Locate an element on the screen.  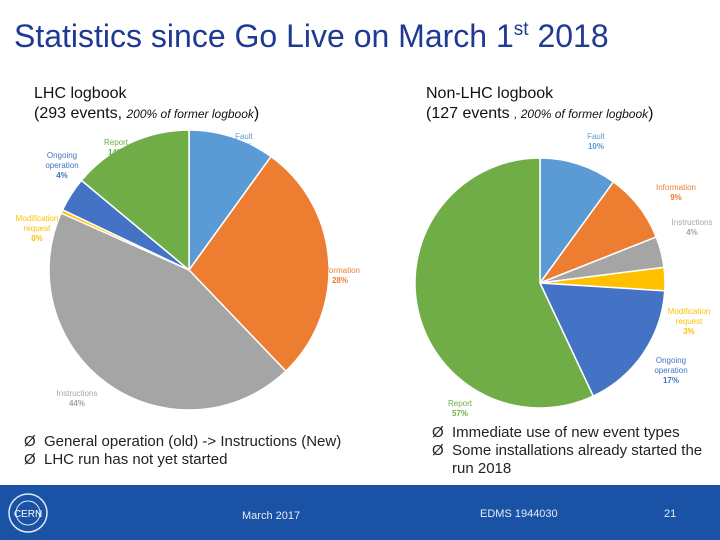
slice-label-instructions: Instructions 44% is located at coordinates (77, 398).